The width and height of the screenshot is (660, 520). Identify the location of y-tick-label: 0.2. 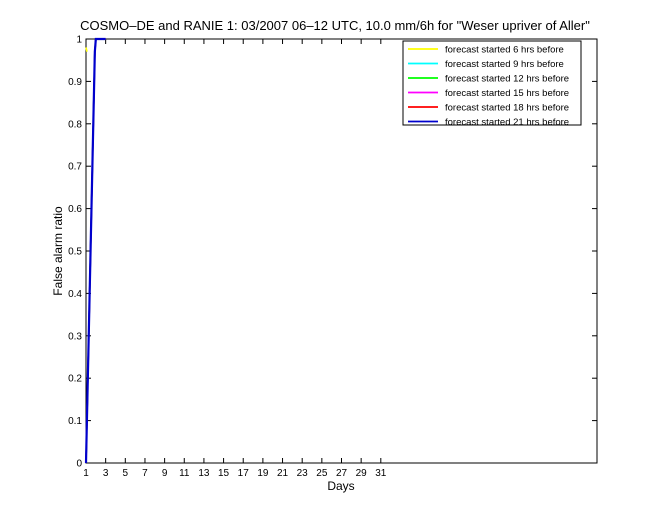
(75, 379).